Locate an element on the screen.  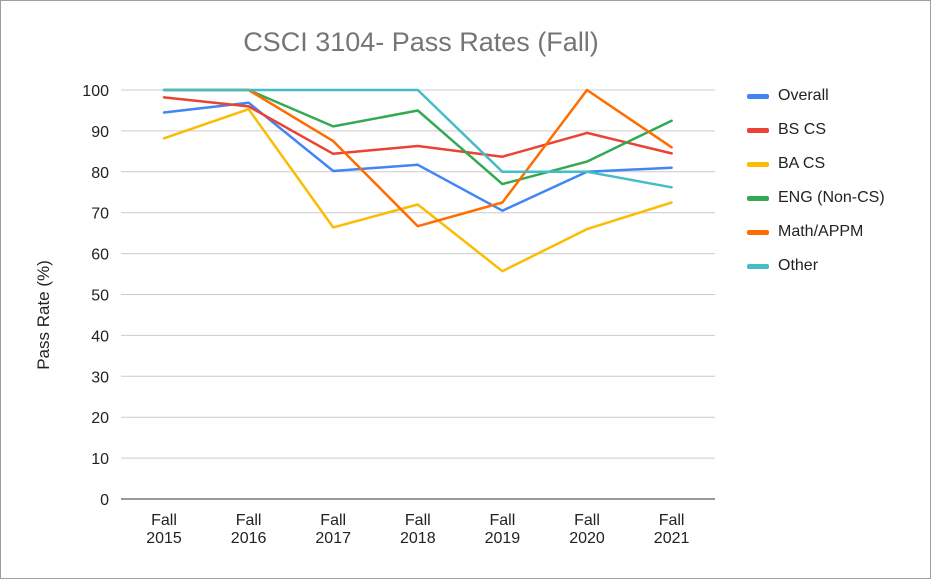
series-line-bs-cs is located at coordinates (417, 127).